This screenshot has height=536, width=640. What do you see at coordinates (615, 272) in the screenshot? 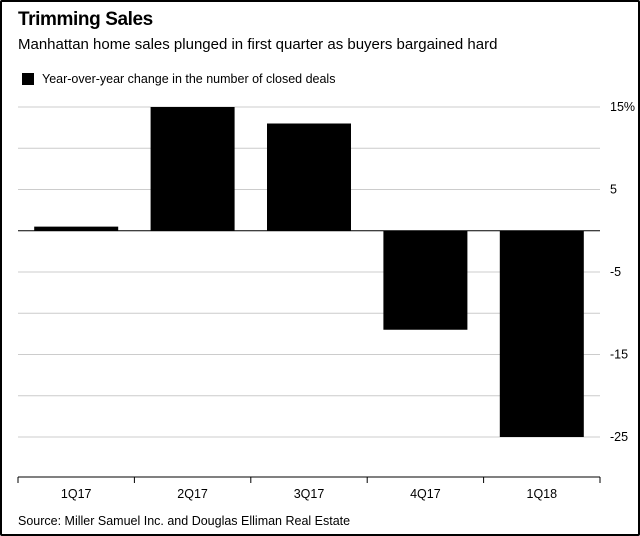
I see `y-tick-label: -5` at bounding box center [615, 272].